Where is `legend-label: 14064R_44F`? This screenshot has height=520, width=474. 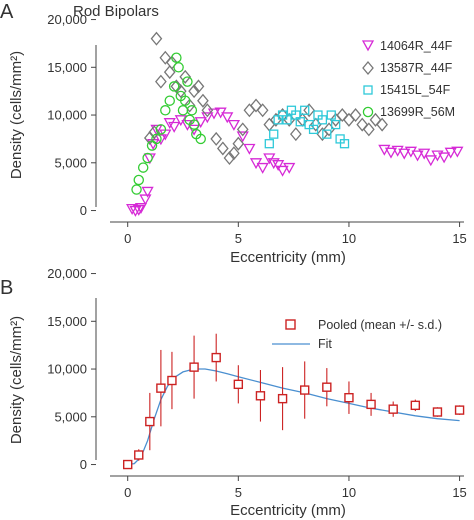 legend-label: 14064R_44F is located at coordinates (416, 46).